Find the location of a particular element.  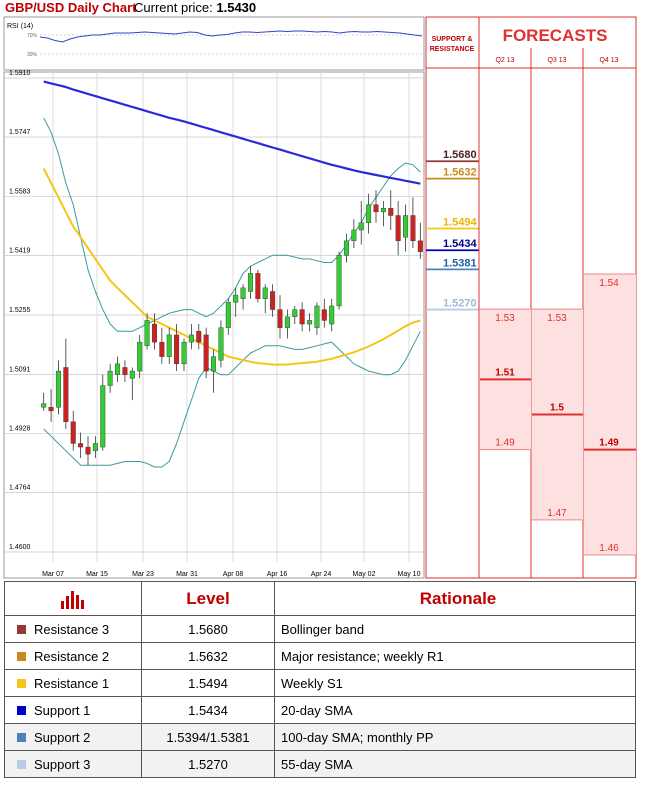

level-value: 1.5680 is located at coordinates (208, 629).